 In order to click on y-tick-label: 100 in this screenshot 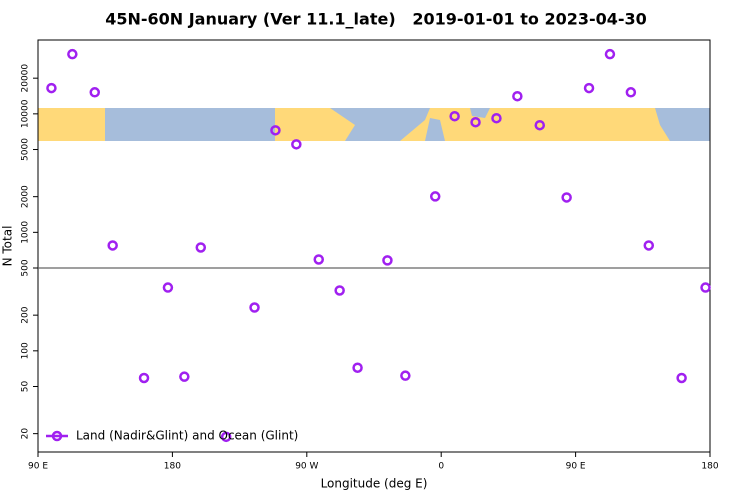, I will do `click(26, 350)`.